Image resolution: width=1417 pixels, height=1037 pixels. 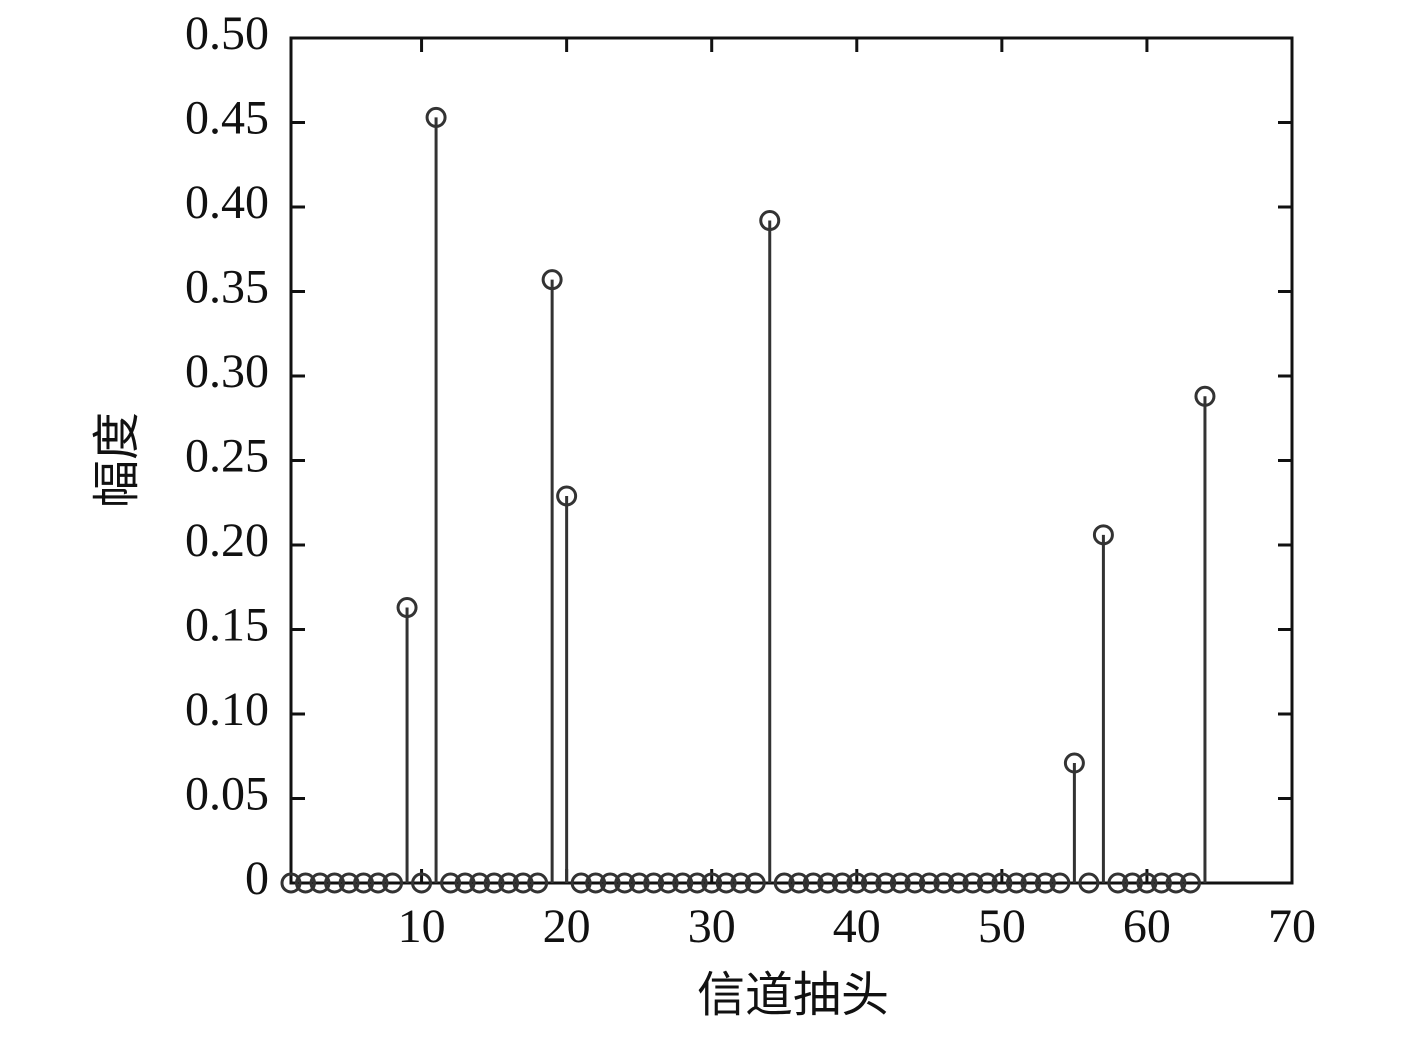 What do you see at coordinates (227, 371) in the screenshot?
I see `y-tick-label: 0.30` at bounding box center [227, 371].